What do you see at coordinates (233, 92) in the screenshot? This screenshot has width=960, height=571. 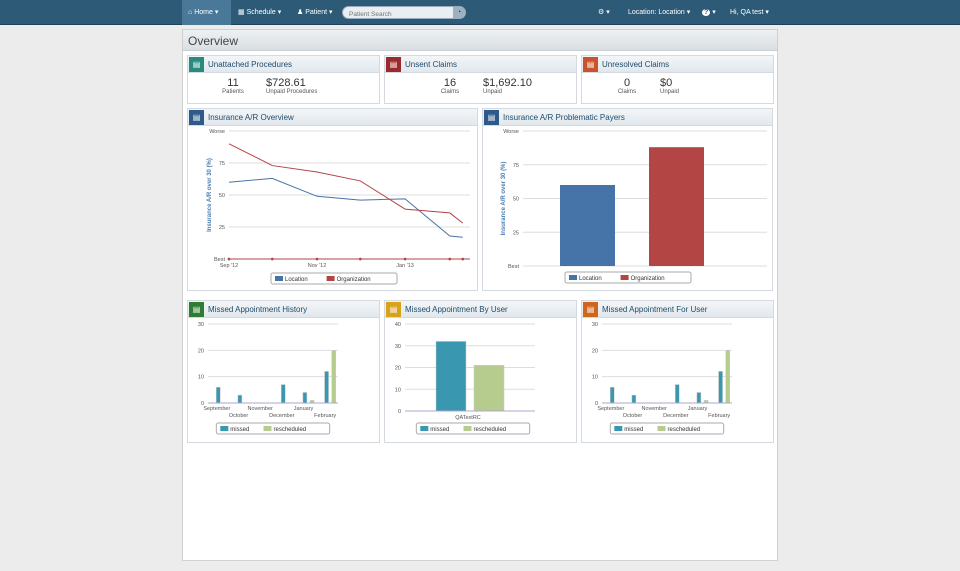 I see `stat-label: Patients` at bounding box center [233, 92].